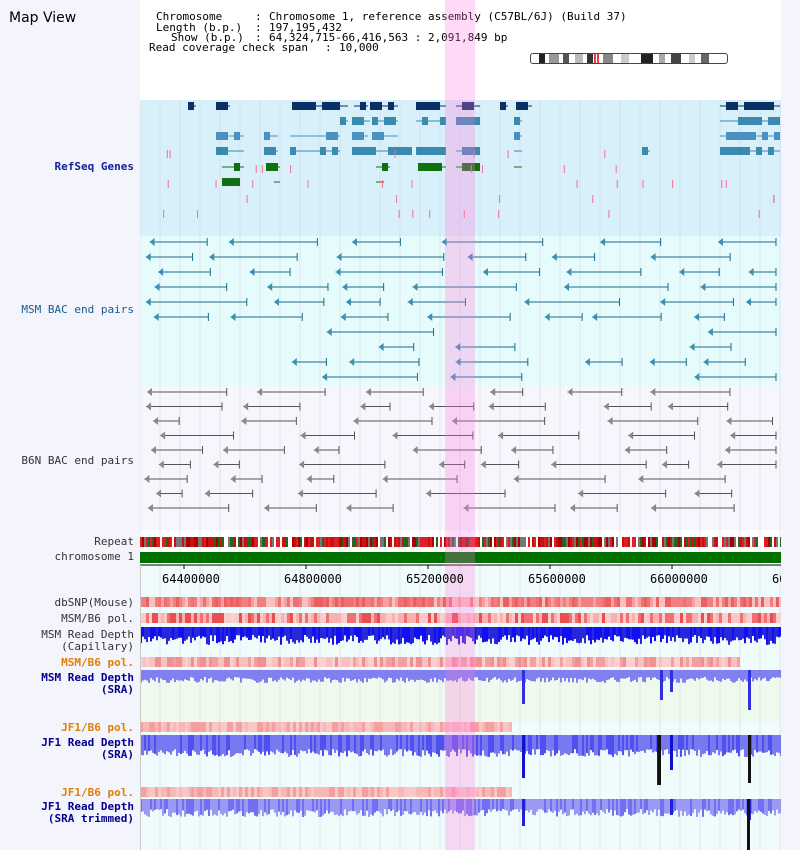 This screenshot has width=800, height=850. I want to click on track-label-b6n-bac: B6N BAC end pairs, so click(77, 460).